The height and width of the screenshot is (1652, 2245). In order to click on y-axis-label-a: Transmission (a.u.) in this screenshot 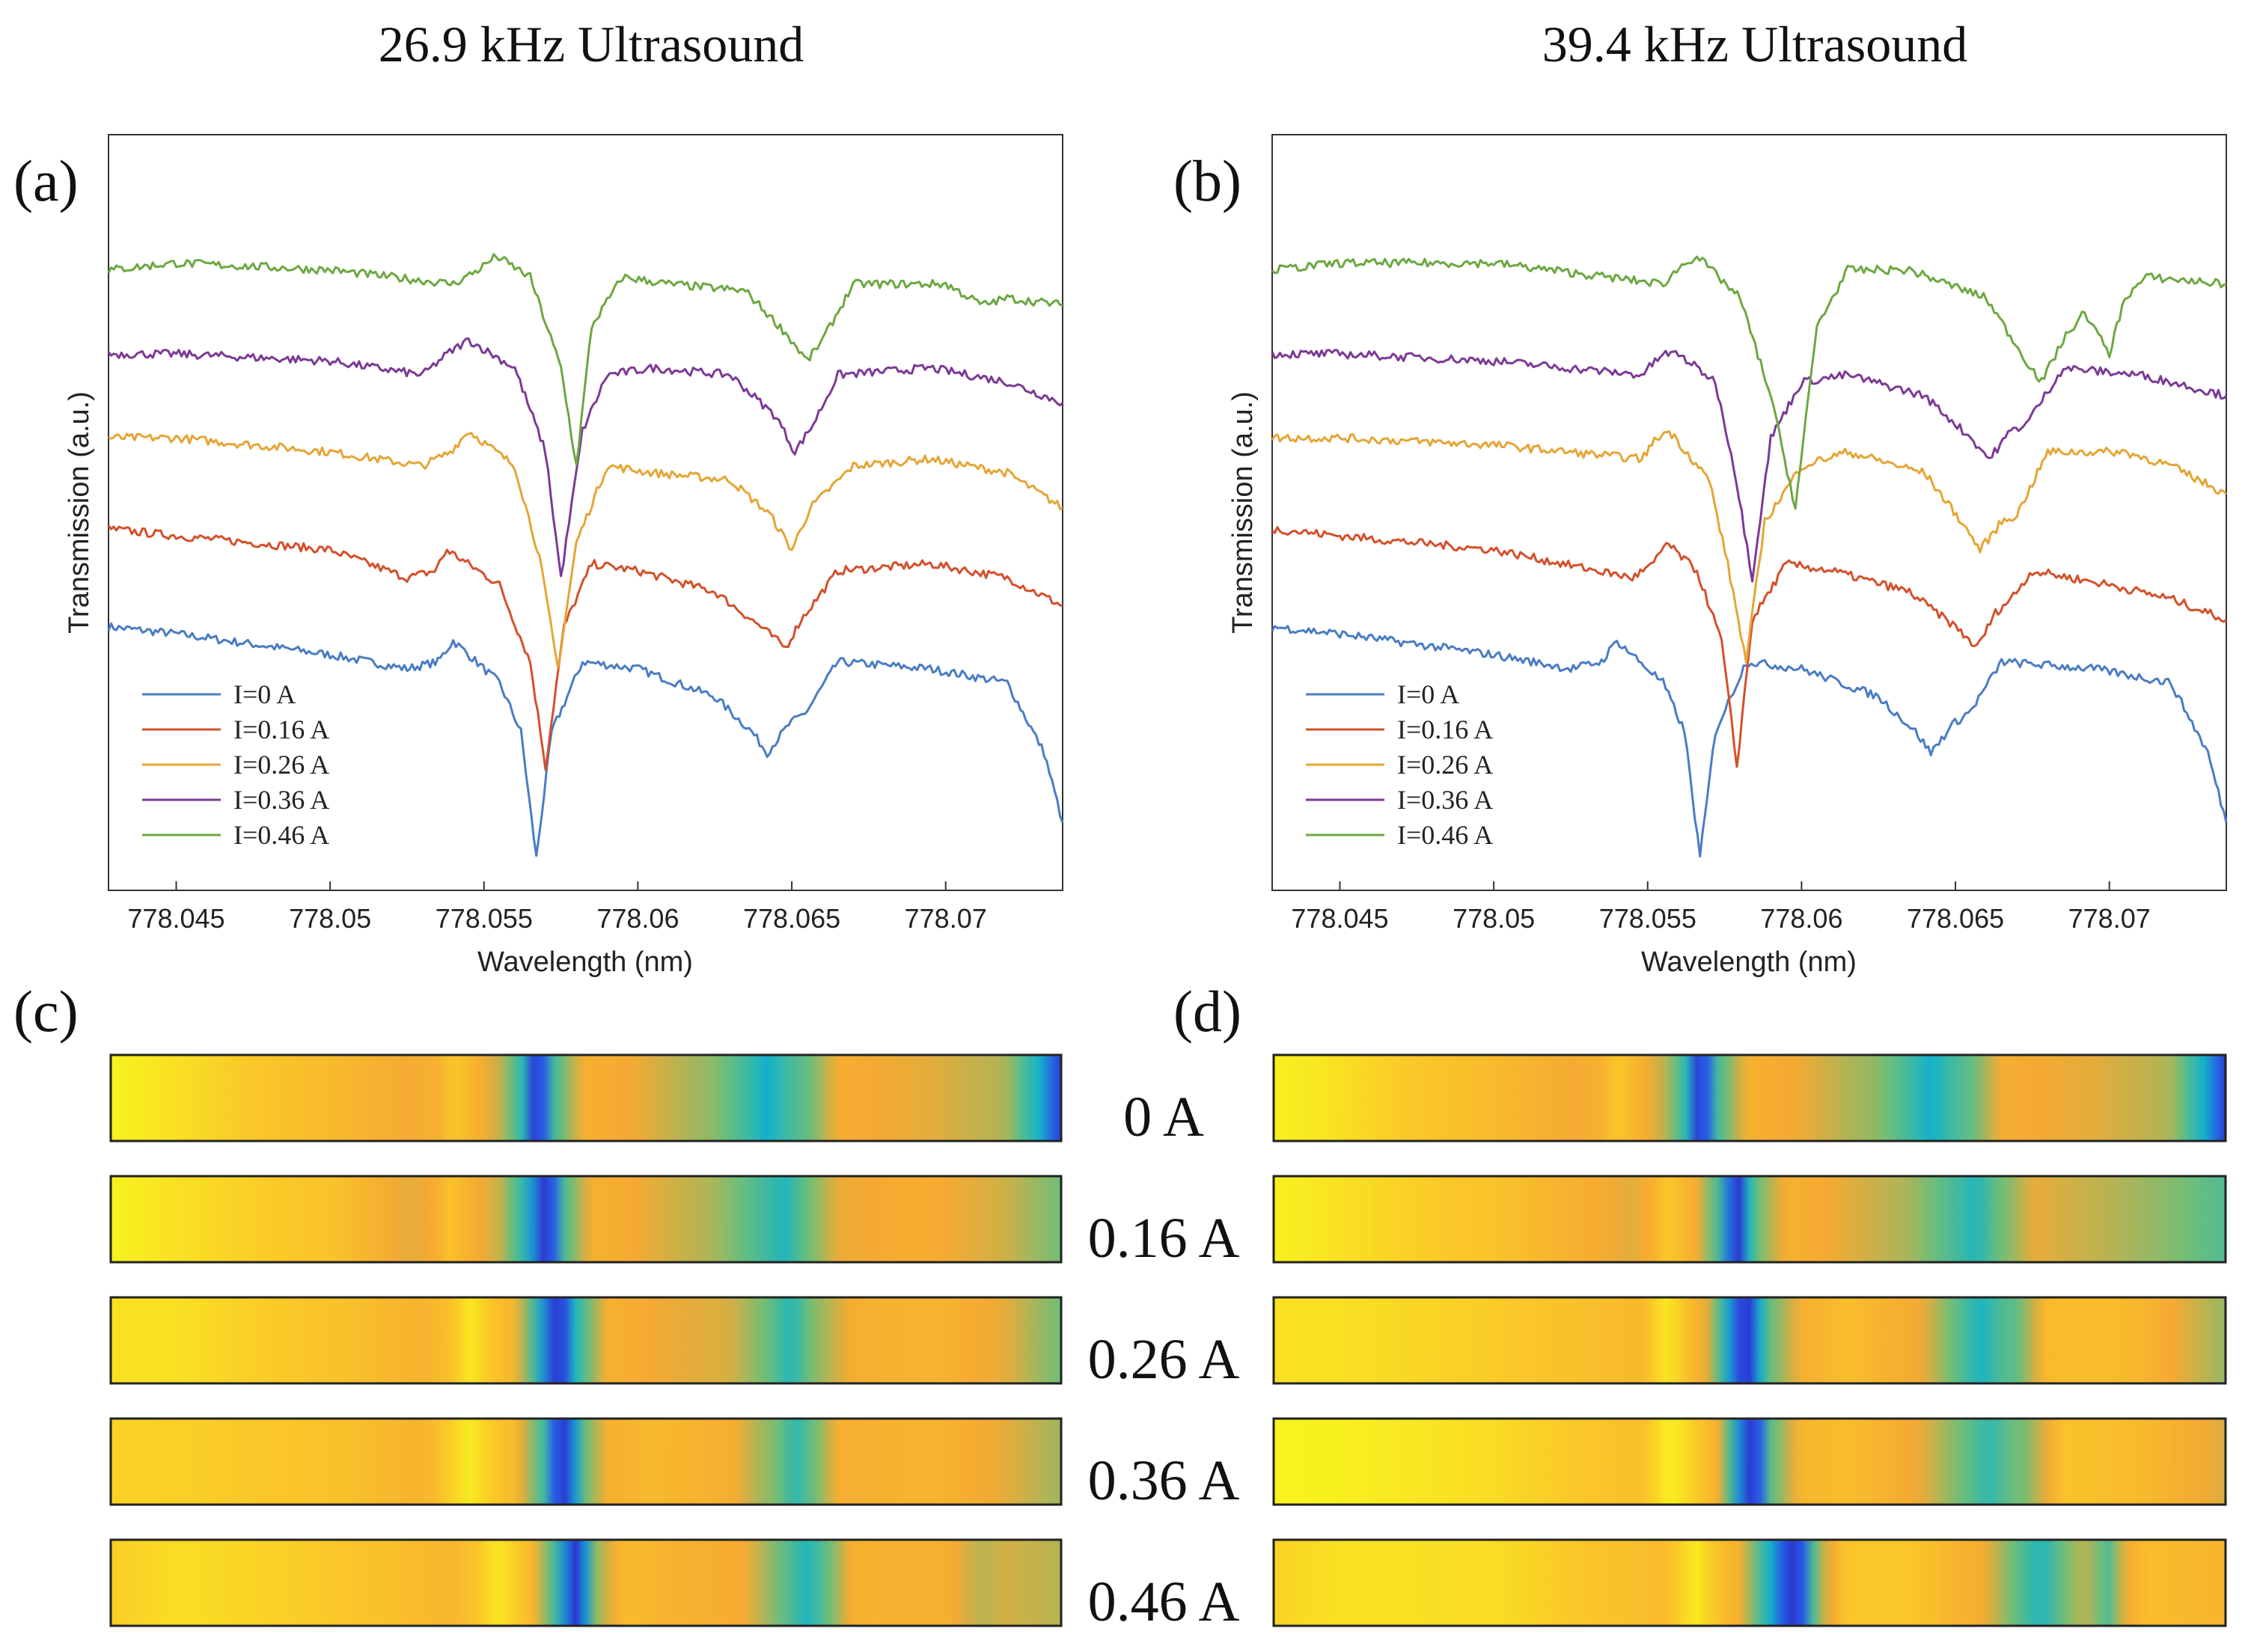, I will do `click(79, 512)`.